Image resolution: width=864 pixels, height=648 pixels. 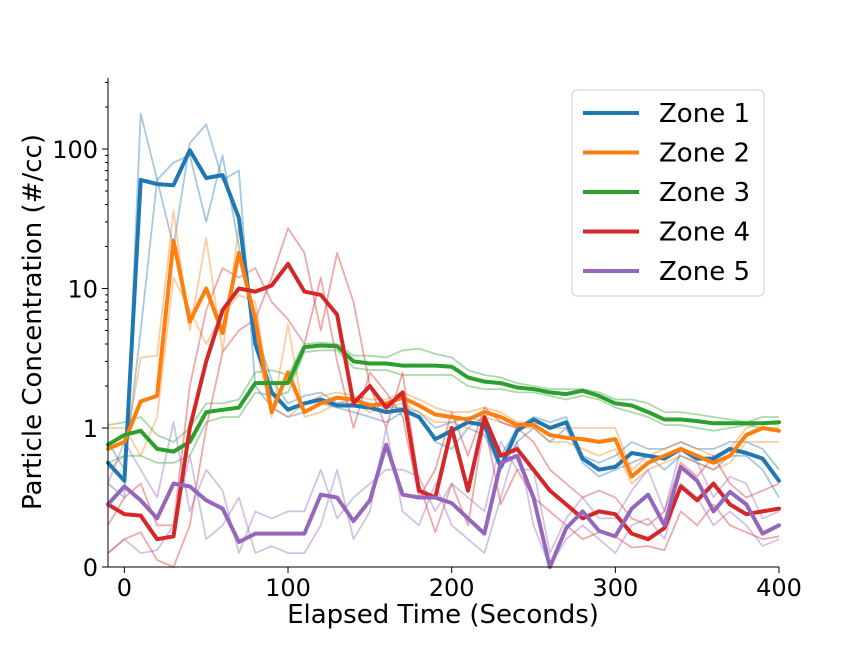 I want to click on legend-label-zone-4: Zone 4, so click(x=704, y=233).